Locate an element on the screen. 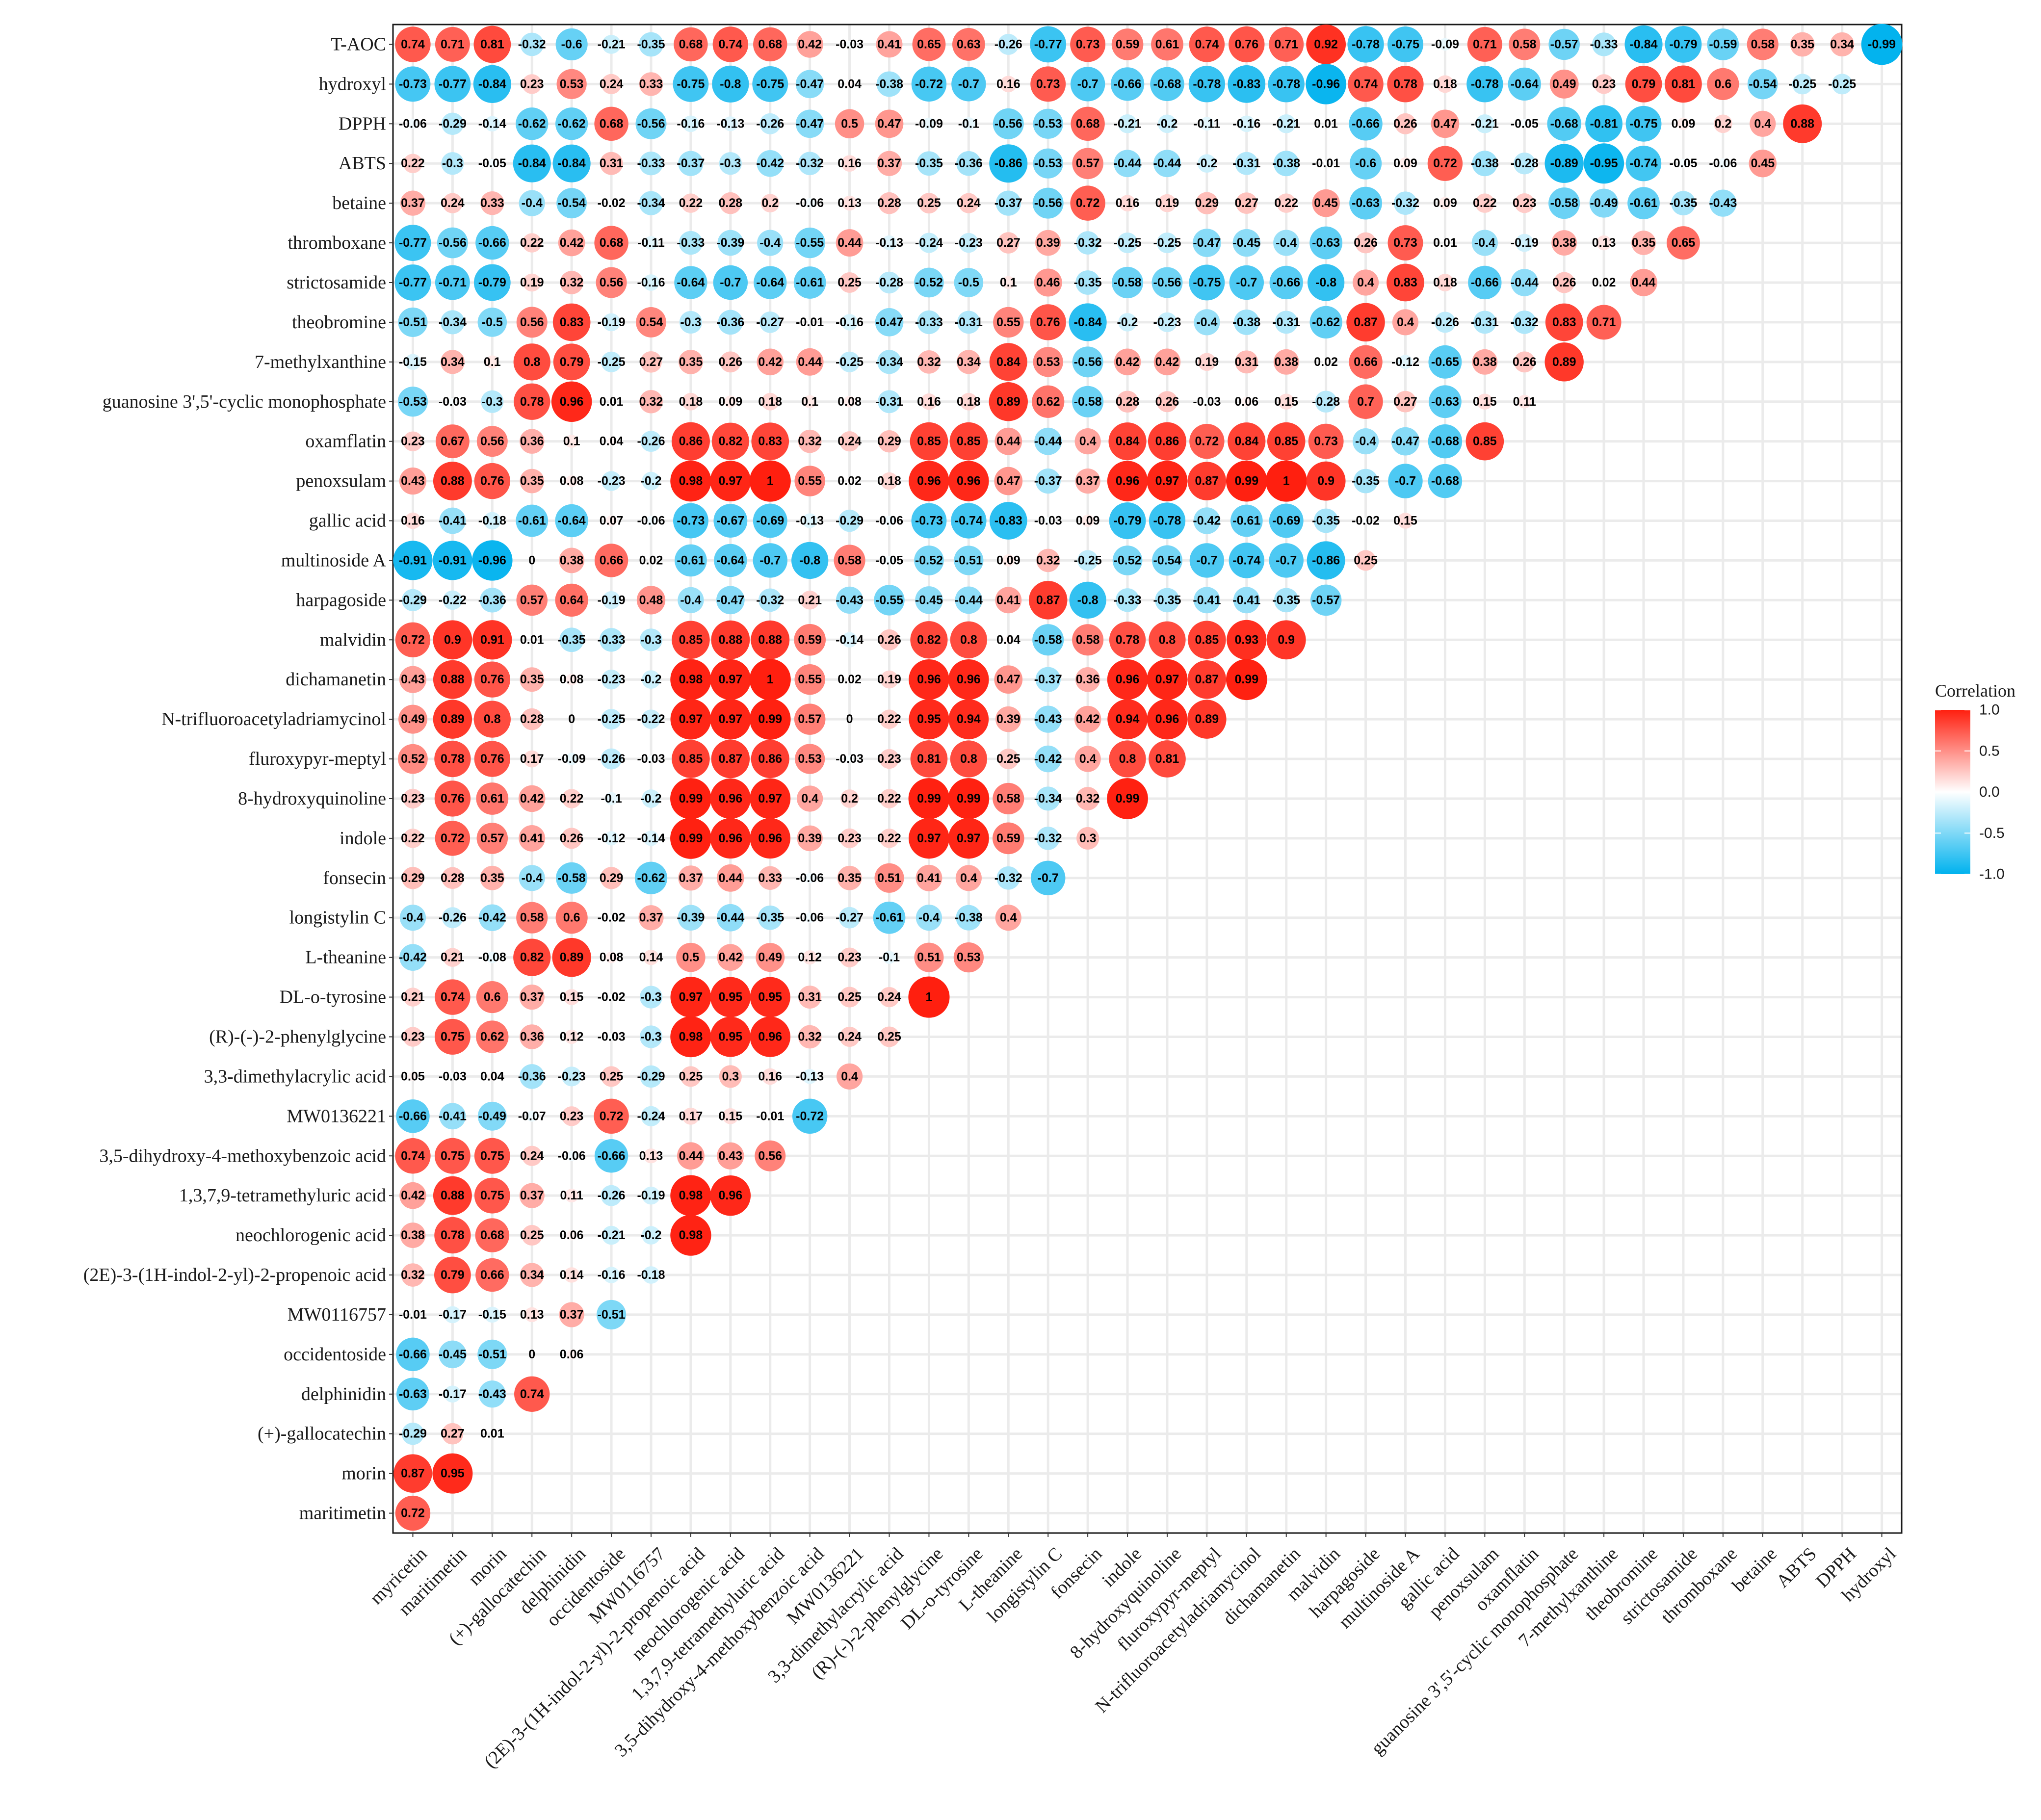 The image size is (2041, 1820). cell-strictosamide-indole: -0.58 is located at coordinates (1127, 282).